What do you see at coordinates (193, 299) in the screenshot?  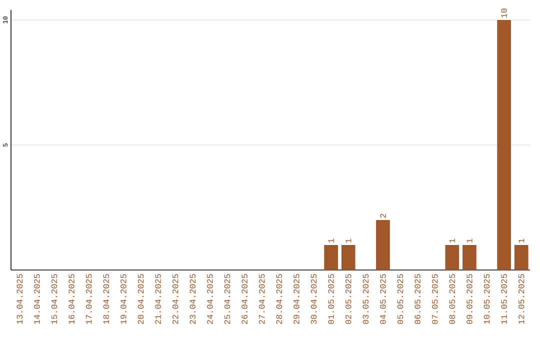 I see `x-tick-label: 23.04.2025` at bounding box center [193, 299].